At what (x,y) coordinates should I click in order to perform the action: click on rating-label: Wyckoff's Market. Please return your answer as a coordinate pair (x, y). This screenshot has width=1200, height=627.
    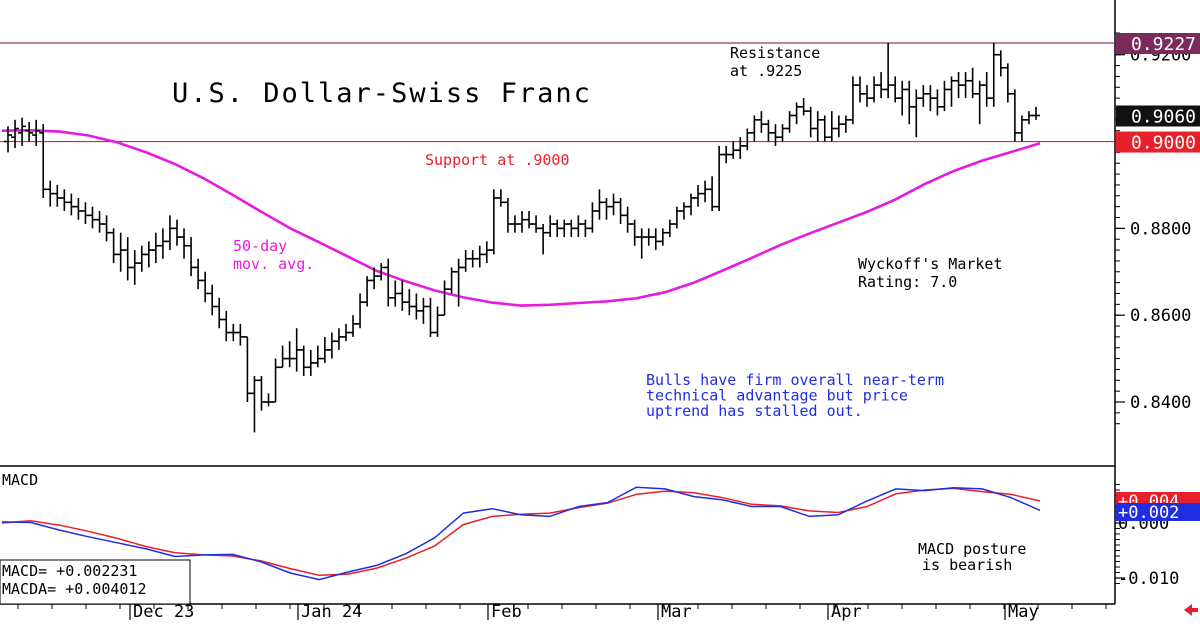
    Looking at the image, I should click on (930, 264).